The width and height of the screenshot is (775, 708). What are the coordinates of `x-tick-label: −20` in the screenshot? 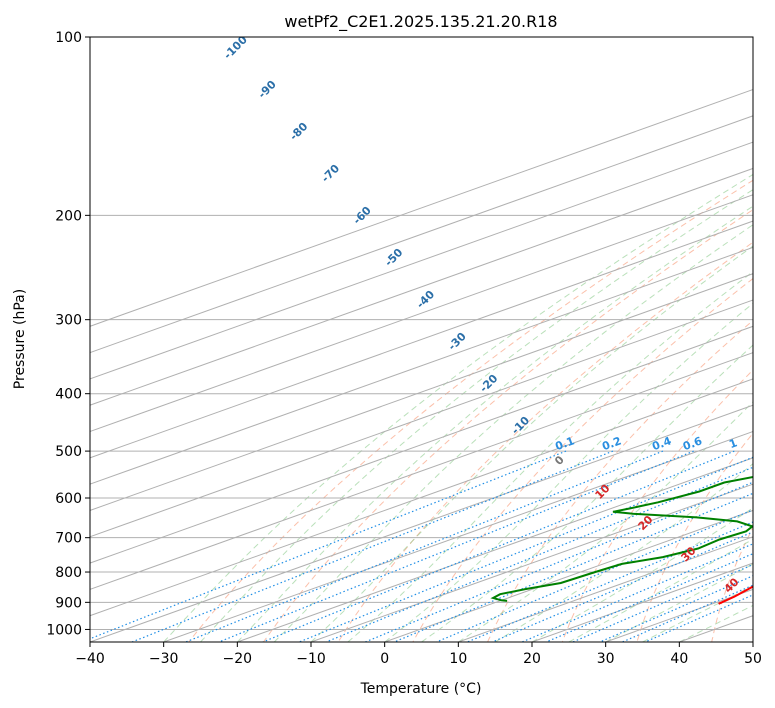 It's located at (238, 659).